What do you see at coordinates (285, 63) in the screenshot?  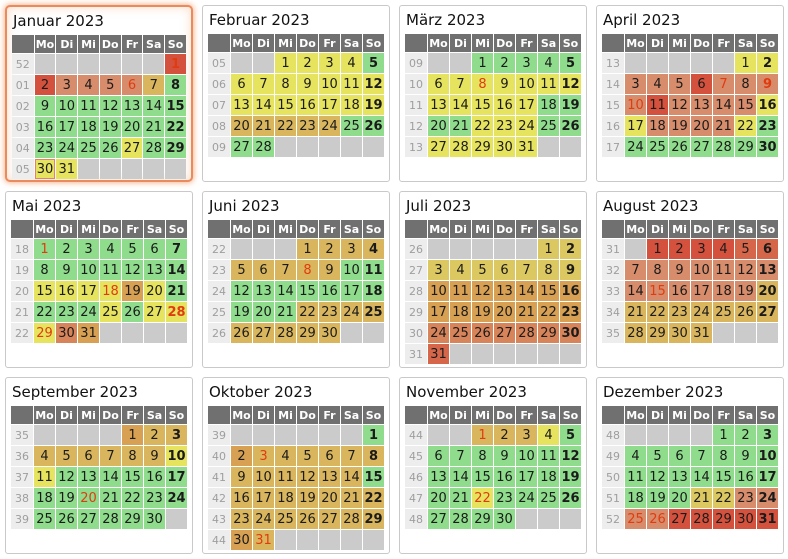 I see `day-cell-februar-2023-1: 1` at bounding box center [285, 63].